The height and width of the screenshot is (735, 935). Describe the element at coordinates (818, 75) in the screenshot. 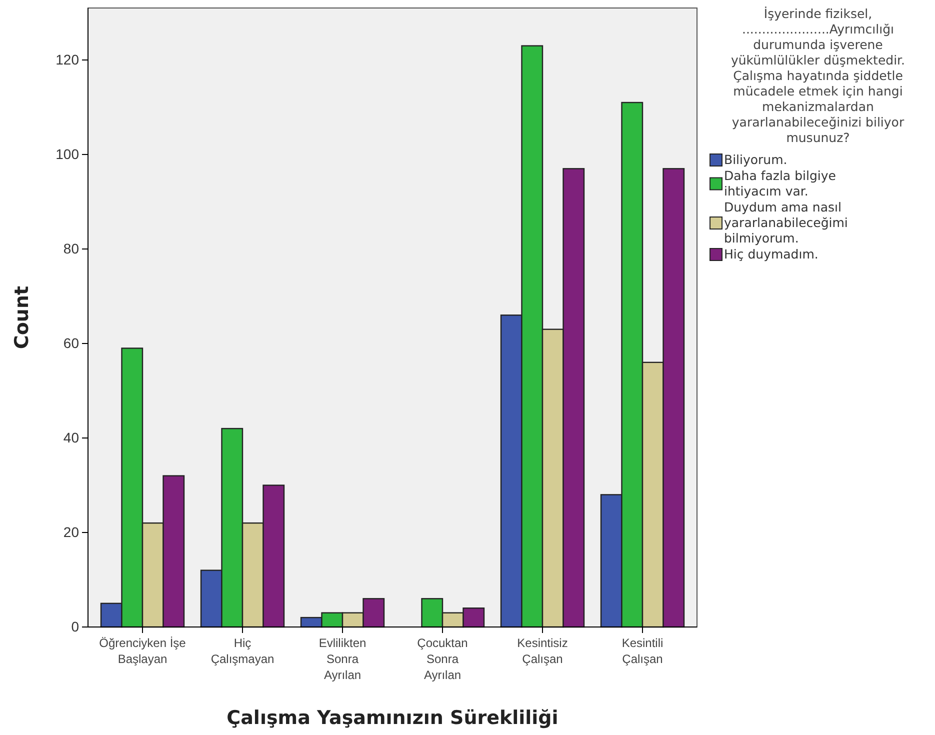

I see `text: İşyerinde fiziksel, ......................Ayrımcılığı durumunda işverene yükümlülükler düşmektedir. Çalışma hayatında şiddetle mücadele etmek için hangi mekanizmalardan yararlanabileceğinizi biliyor musunuz?` at that location.